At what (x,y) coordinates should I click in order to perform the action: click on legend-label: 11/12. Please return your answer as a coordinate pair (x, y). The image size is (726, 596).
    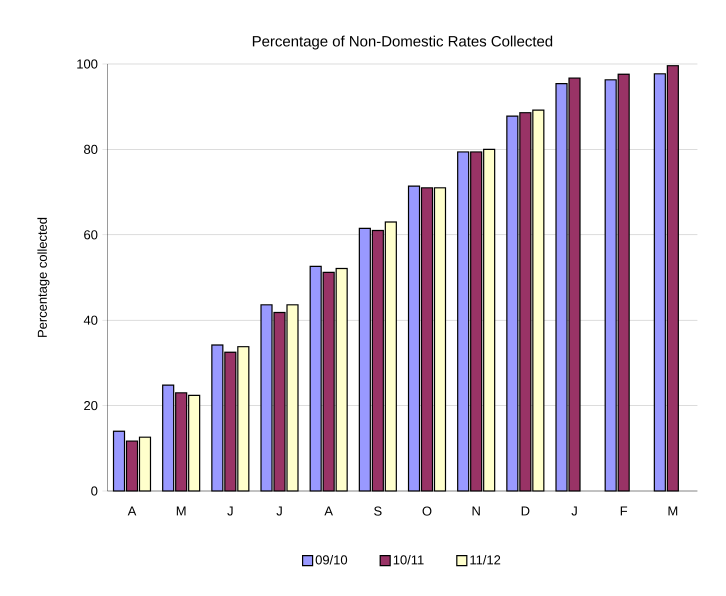
    Looking at the image, I should click on (485, 559).